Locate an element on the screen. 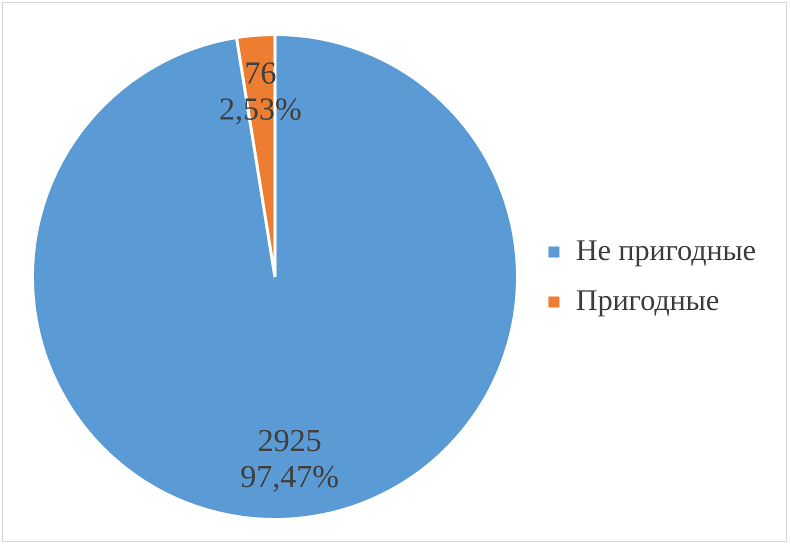 Image resolution: width=791 pixels, height=546 pixels. legend-label: Пригодные is located at coordinates (648, 300).